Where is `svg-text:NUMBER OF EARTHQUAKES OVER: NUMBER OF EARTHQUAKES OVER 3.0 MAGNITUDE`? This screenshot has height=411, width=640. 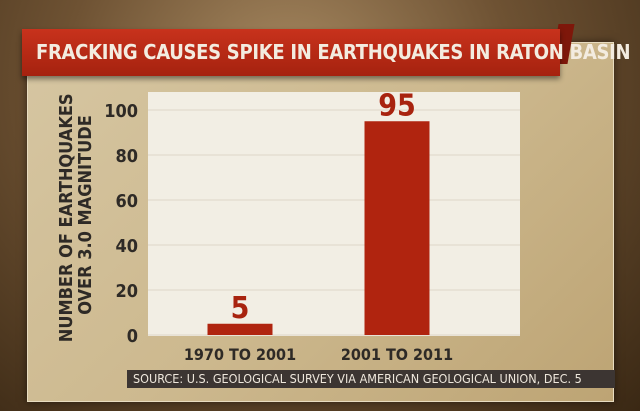
svg-text:NUMBER OF EARTHQUAKES OVER: NUMBER OF EARTHQUAKES OVER 3.0 MAGNITUDE is located at coordinates (76, 215).